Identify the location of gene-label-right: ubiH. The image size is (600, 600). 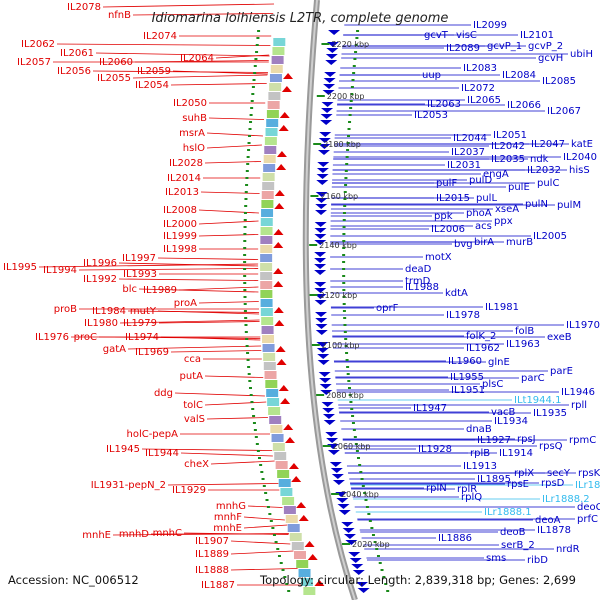
(581, 54).